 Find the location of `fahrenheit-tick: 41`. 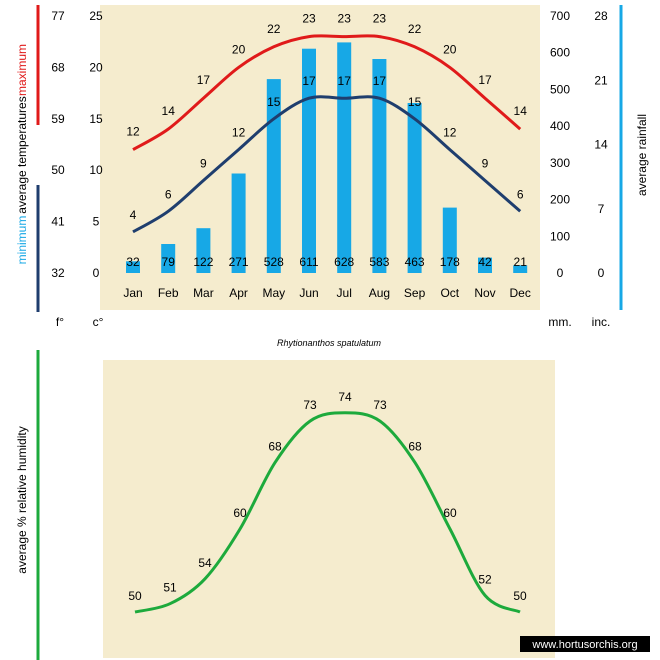

fahrenheit-tick: 41 is located at coordinates (58, 222).